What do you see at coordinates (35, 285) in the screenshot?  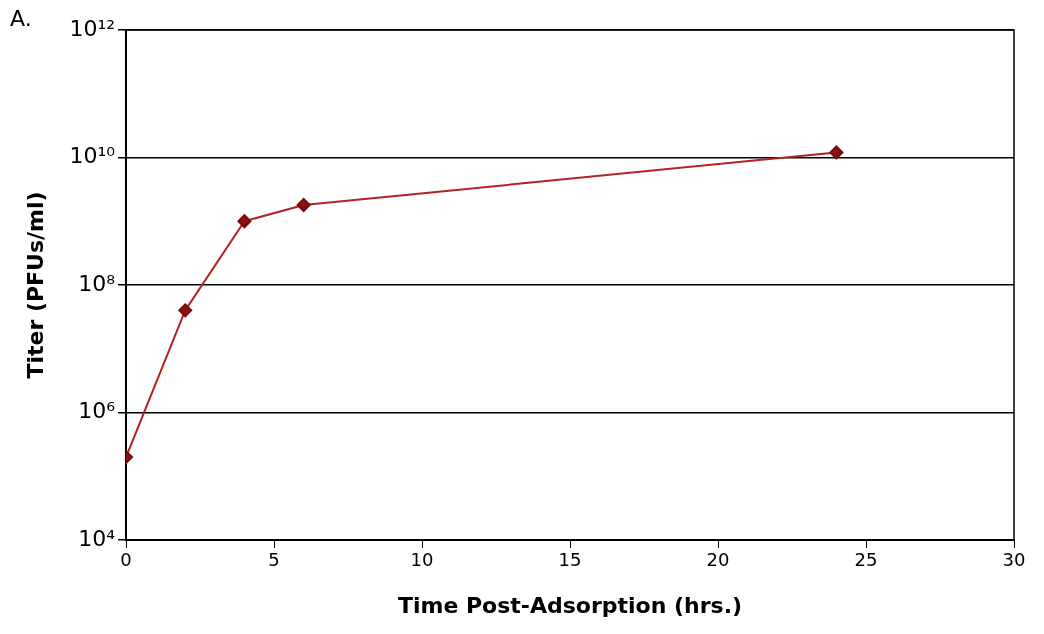 I see `y-axis-title: Titer (PFUs/ml)` at bounding box center [35, 285].